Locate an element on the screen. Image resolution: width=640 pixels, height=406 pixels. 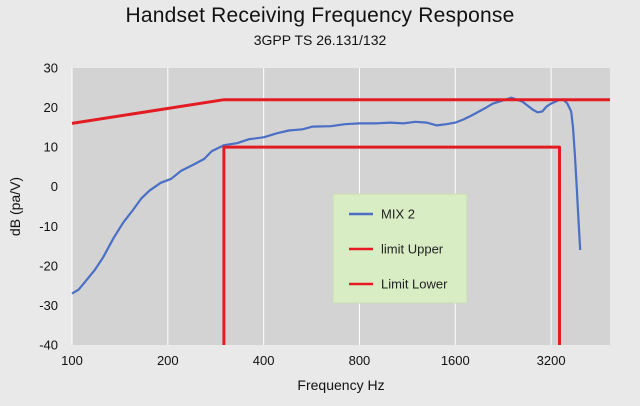
x-tick-label: 3200 is located at coordinates (551, 360).